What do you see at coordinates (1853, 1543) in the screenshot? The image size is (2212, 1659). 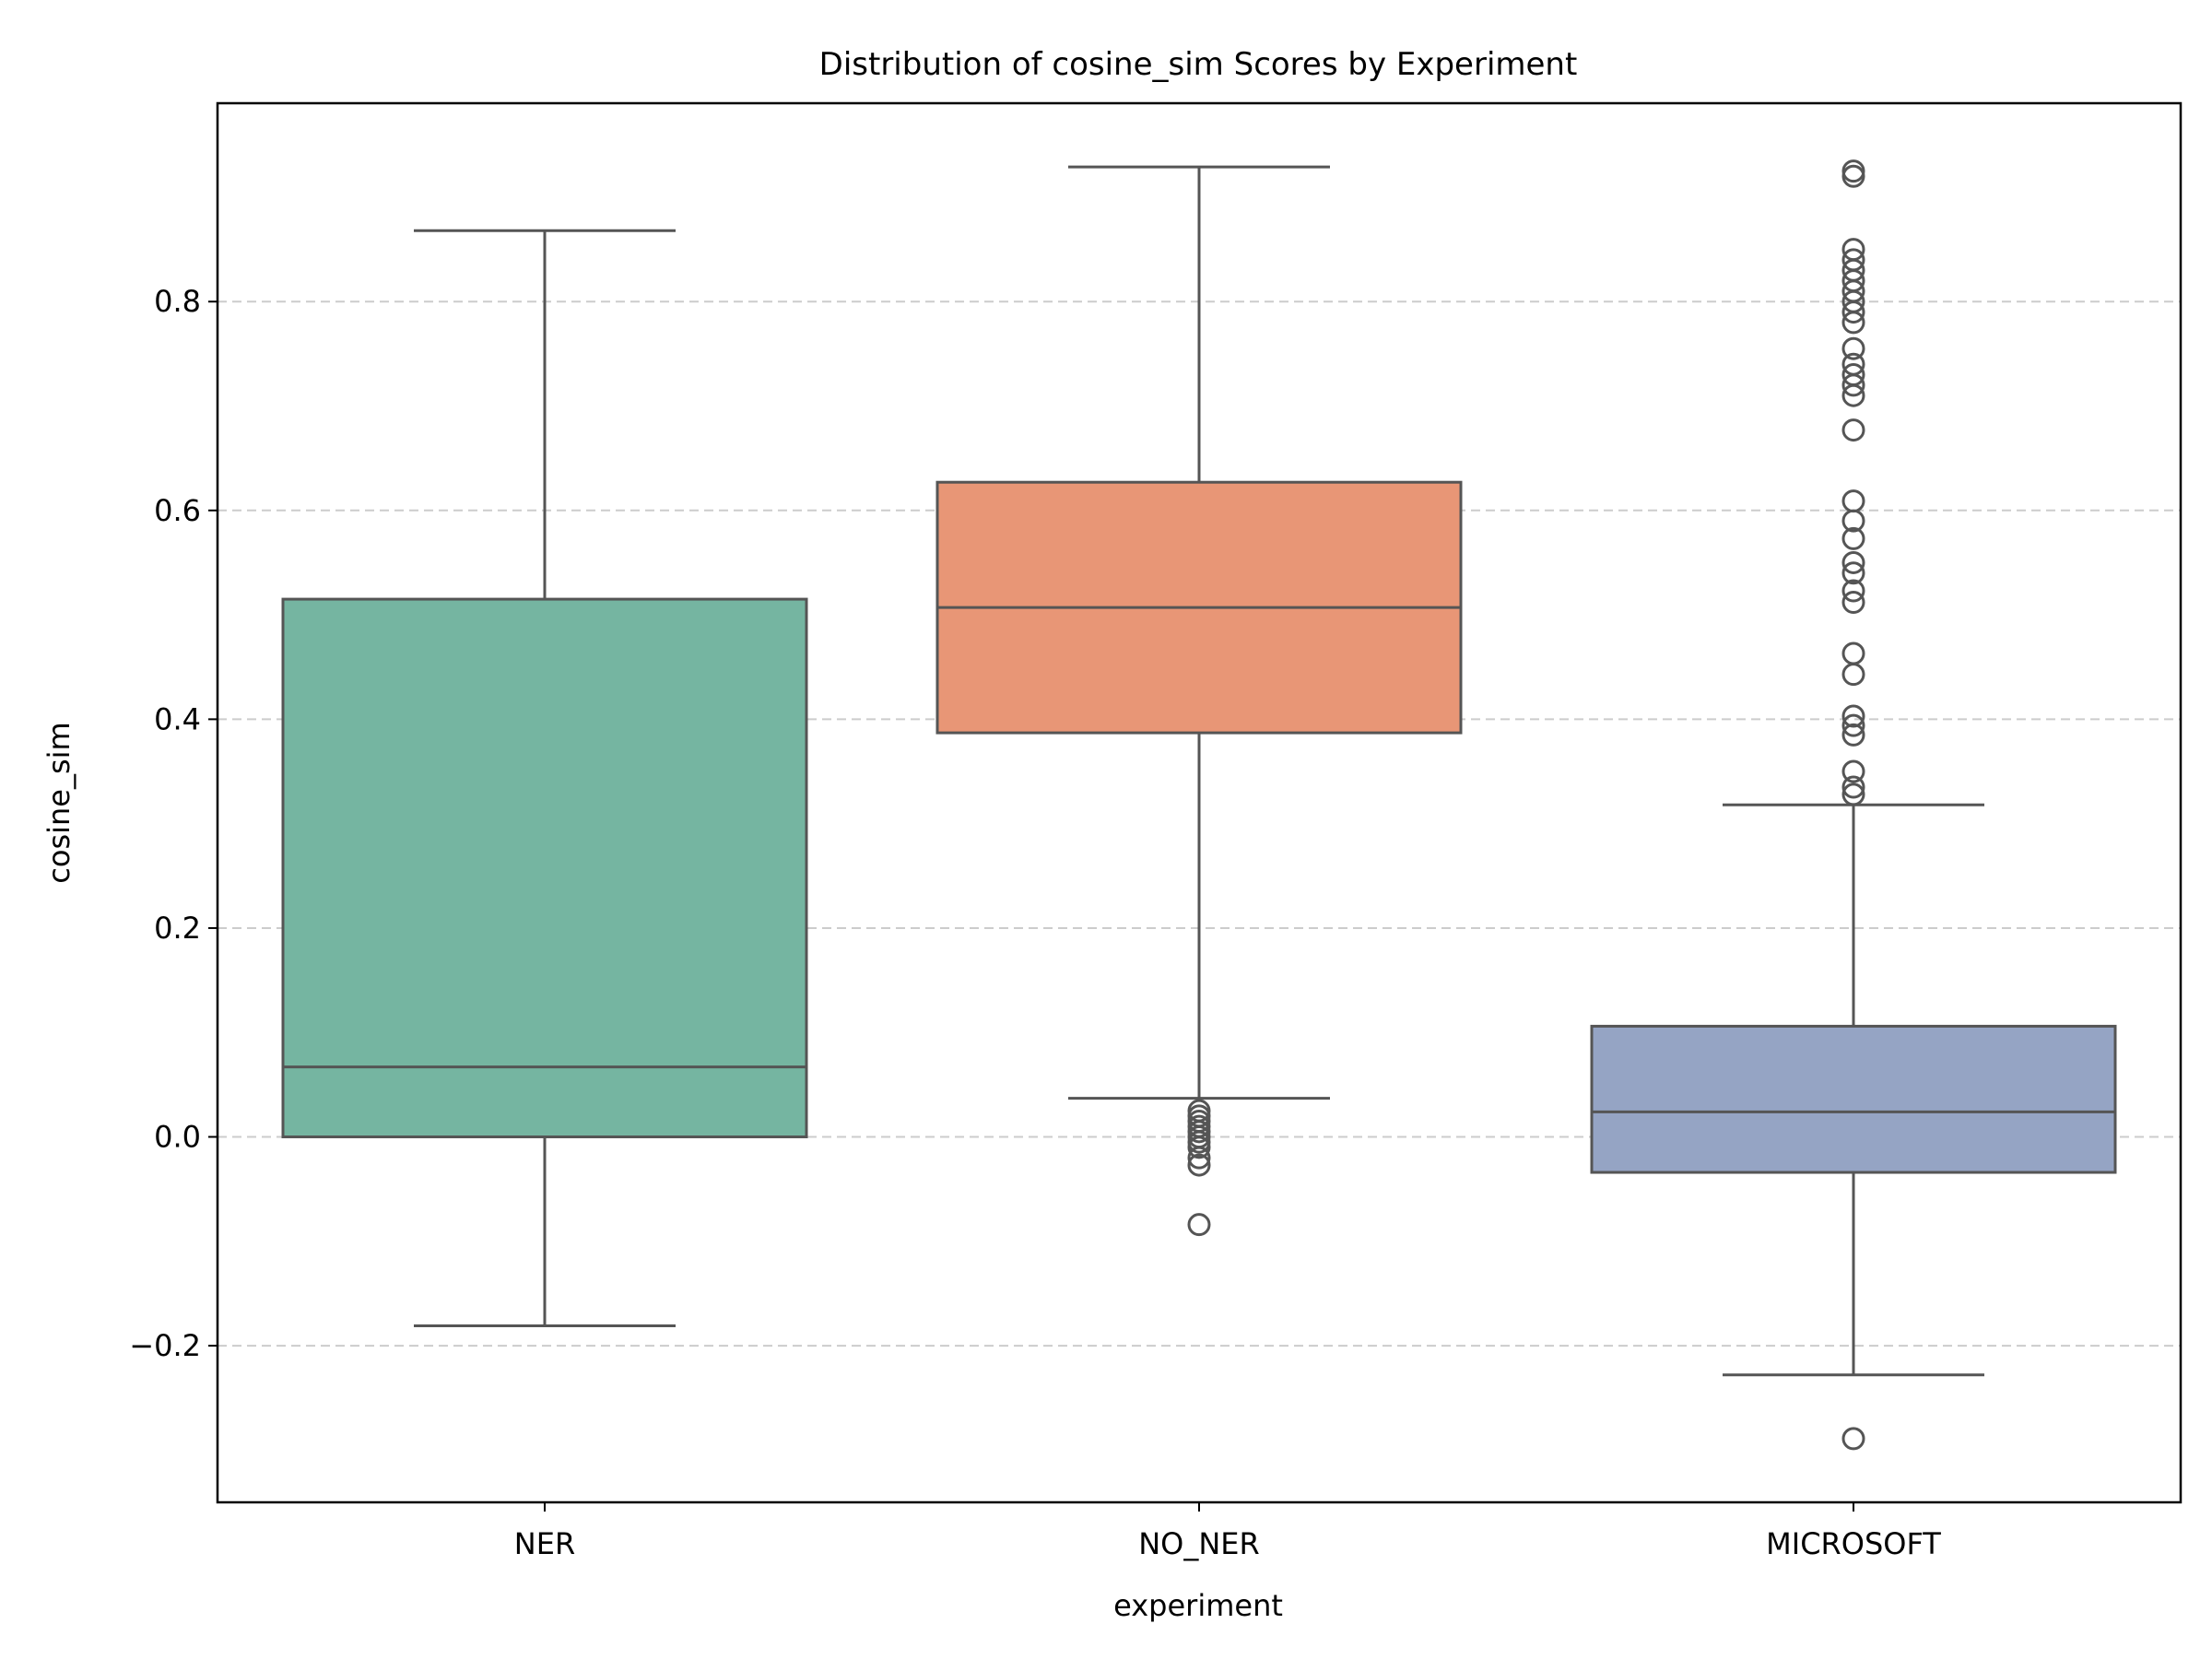 I see `x-tick-label: MICROSOFT` at bounding box center [1853, 1543].